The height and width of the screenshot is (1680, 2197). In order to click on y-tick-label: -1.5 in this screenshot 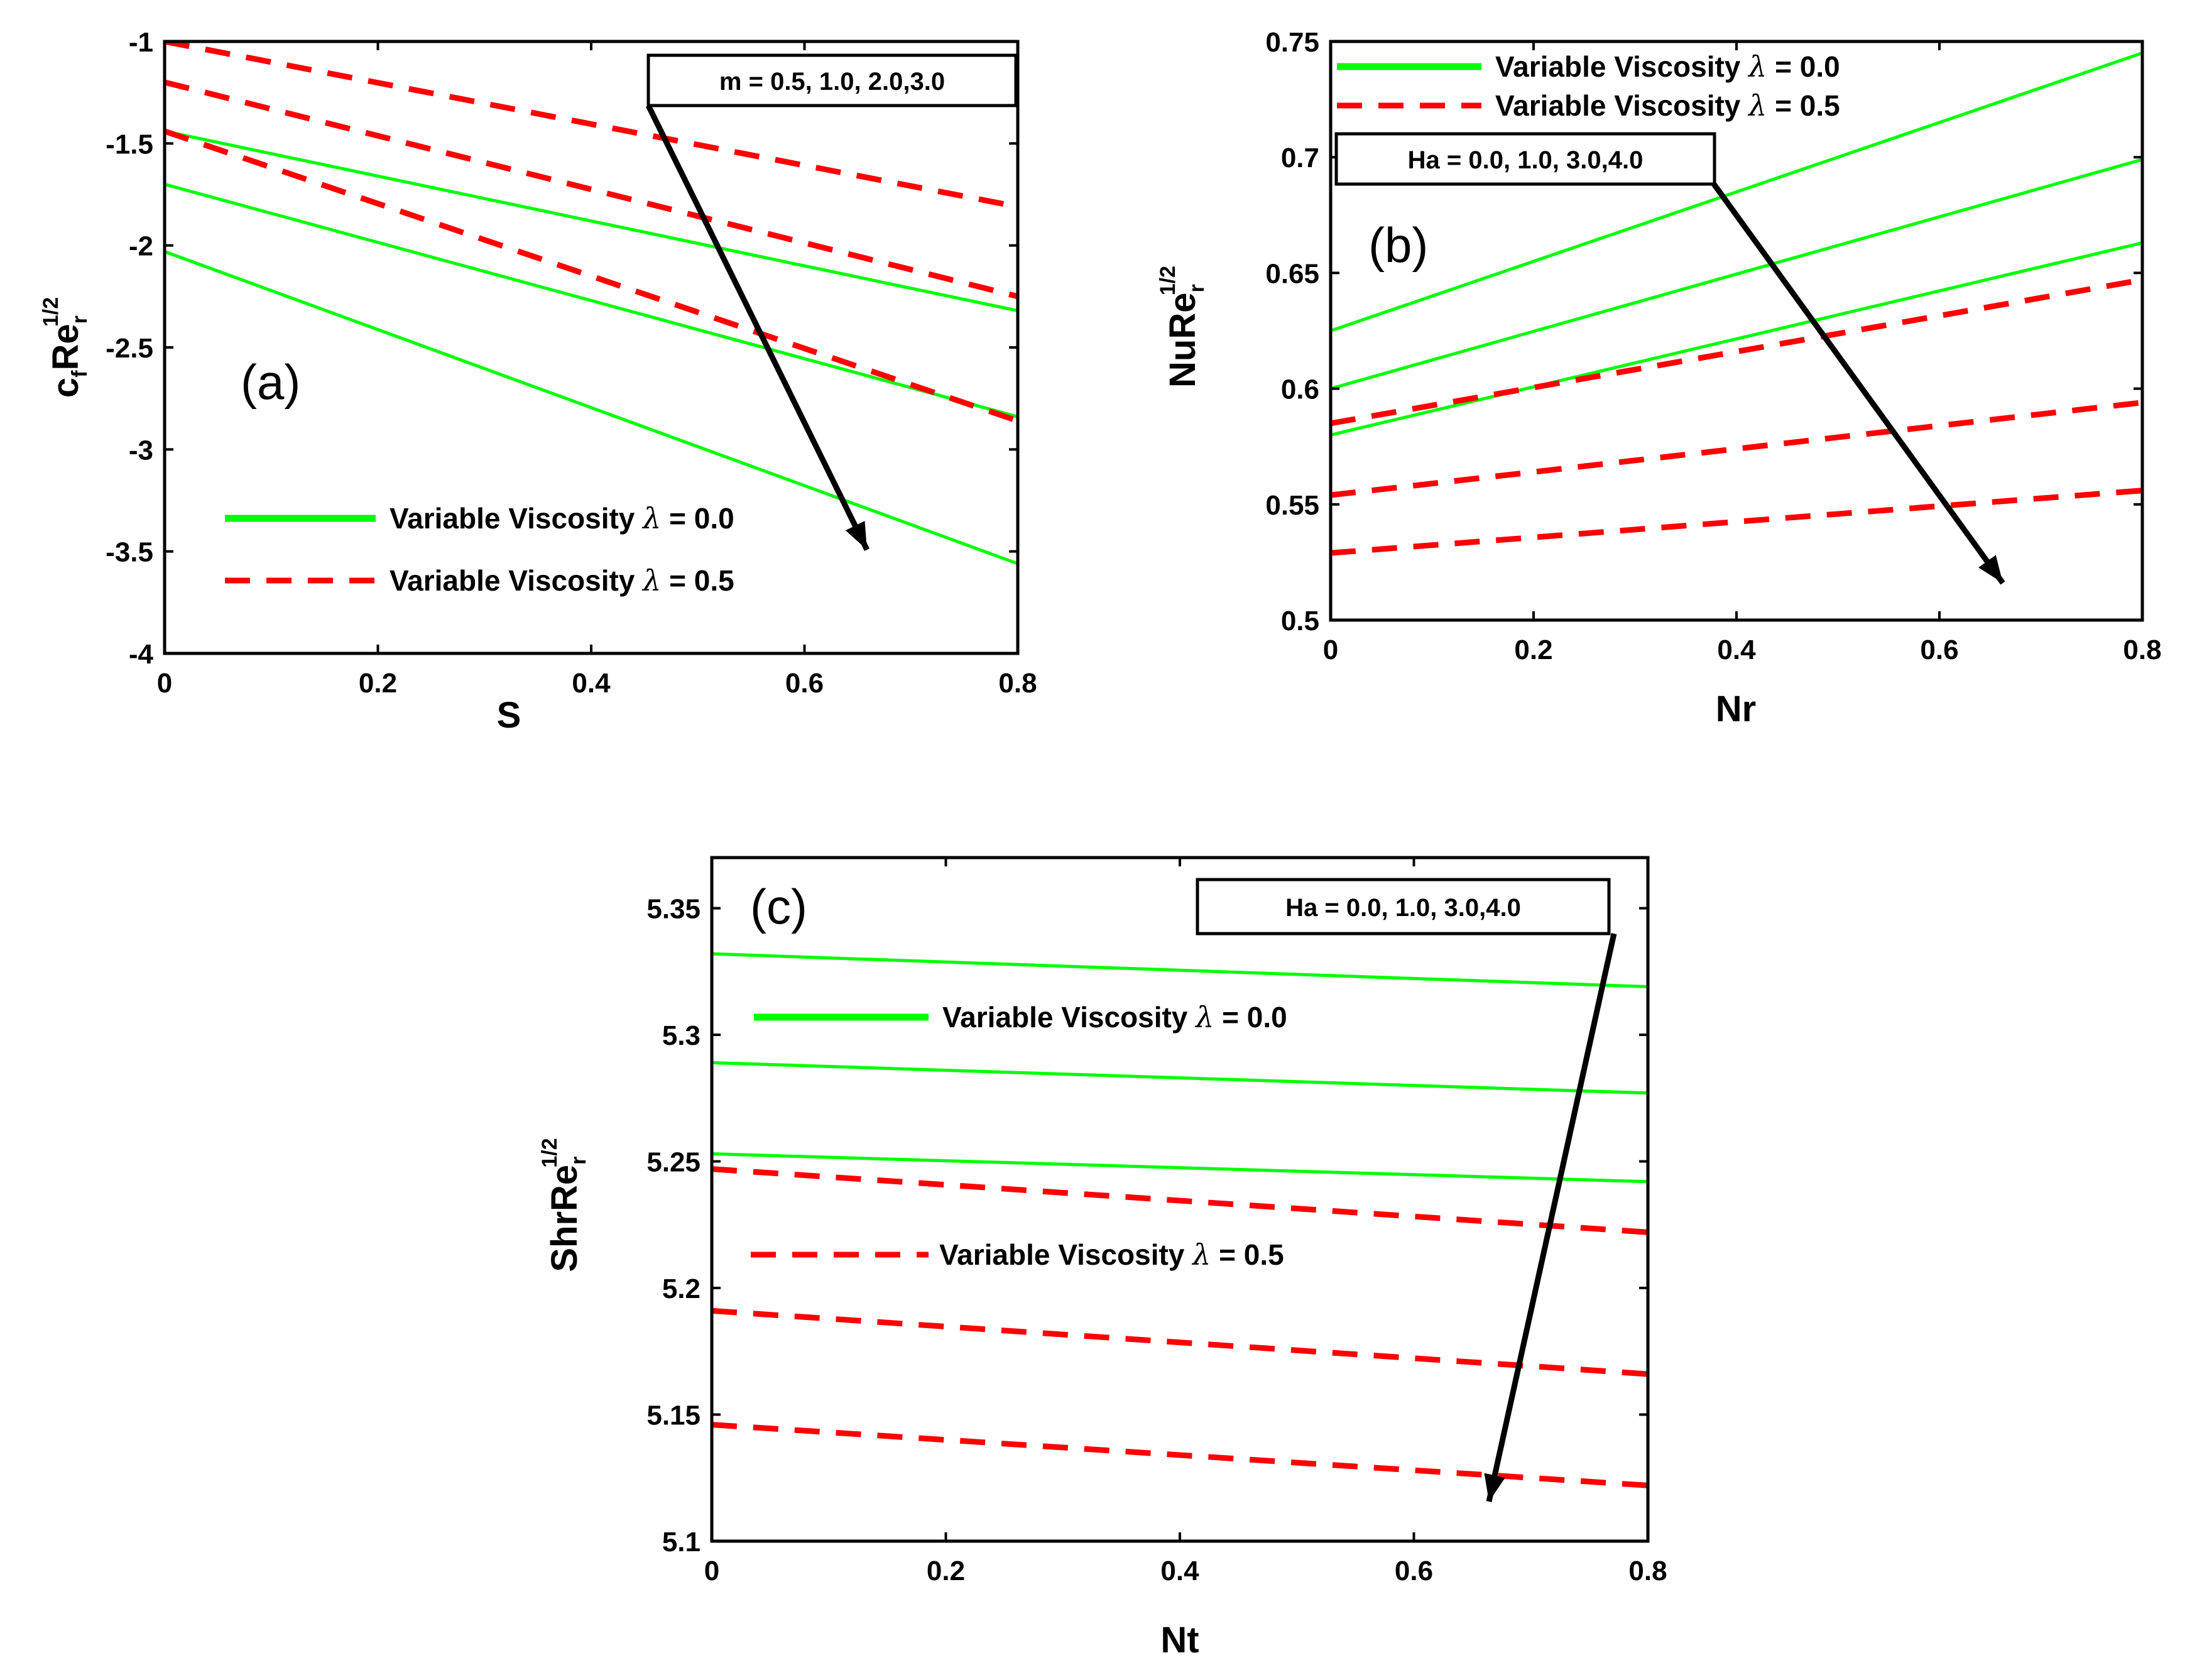, I will do `click(129, 144)`.